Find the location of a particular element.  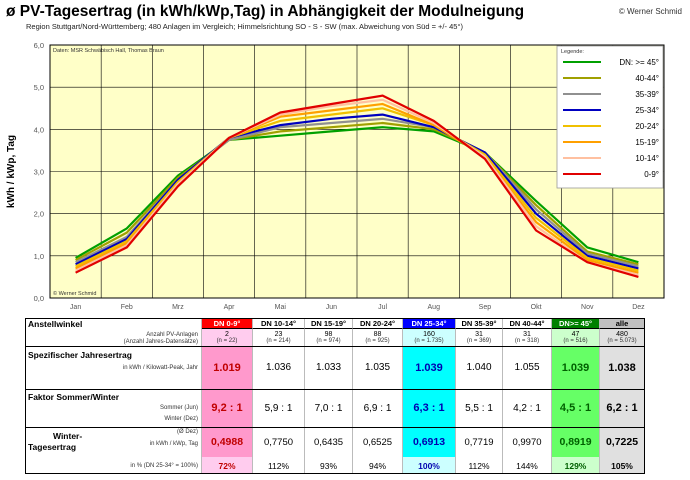

legend-title: Legende: is located at coordinates (572, 52).